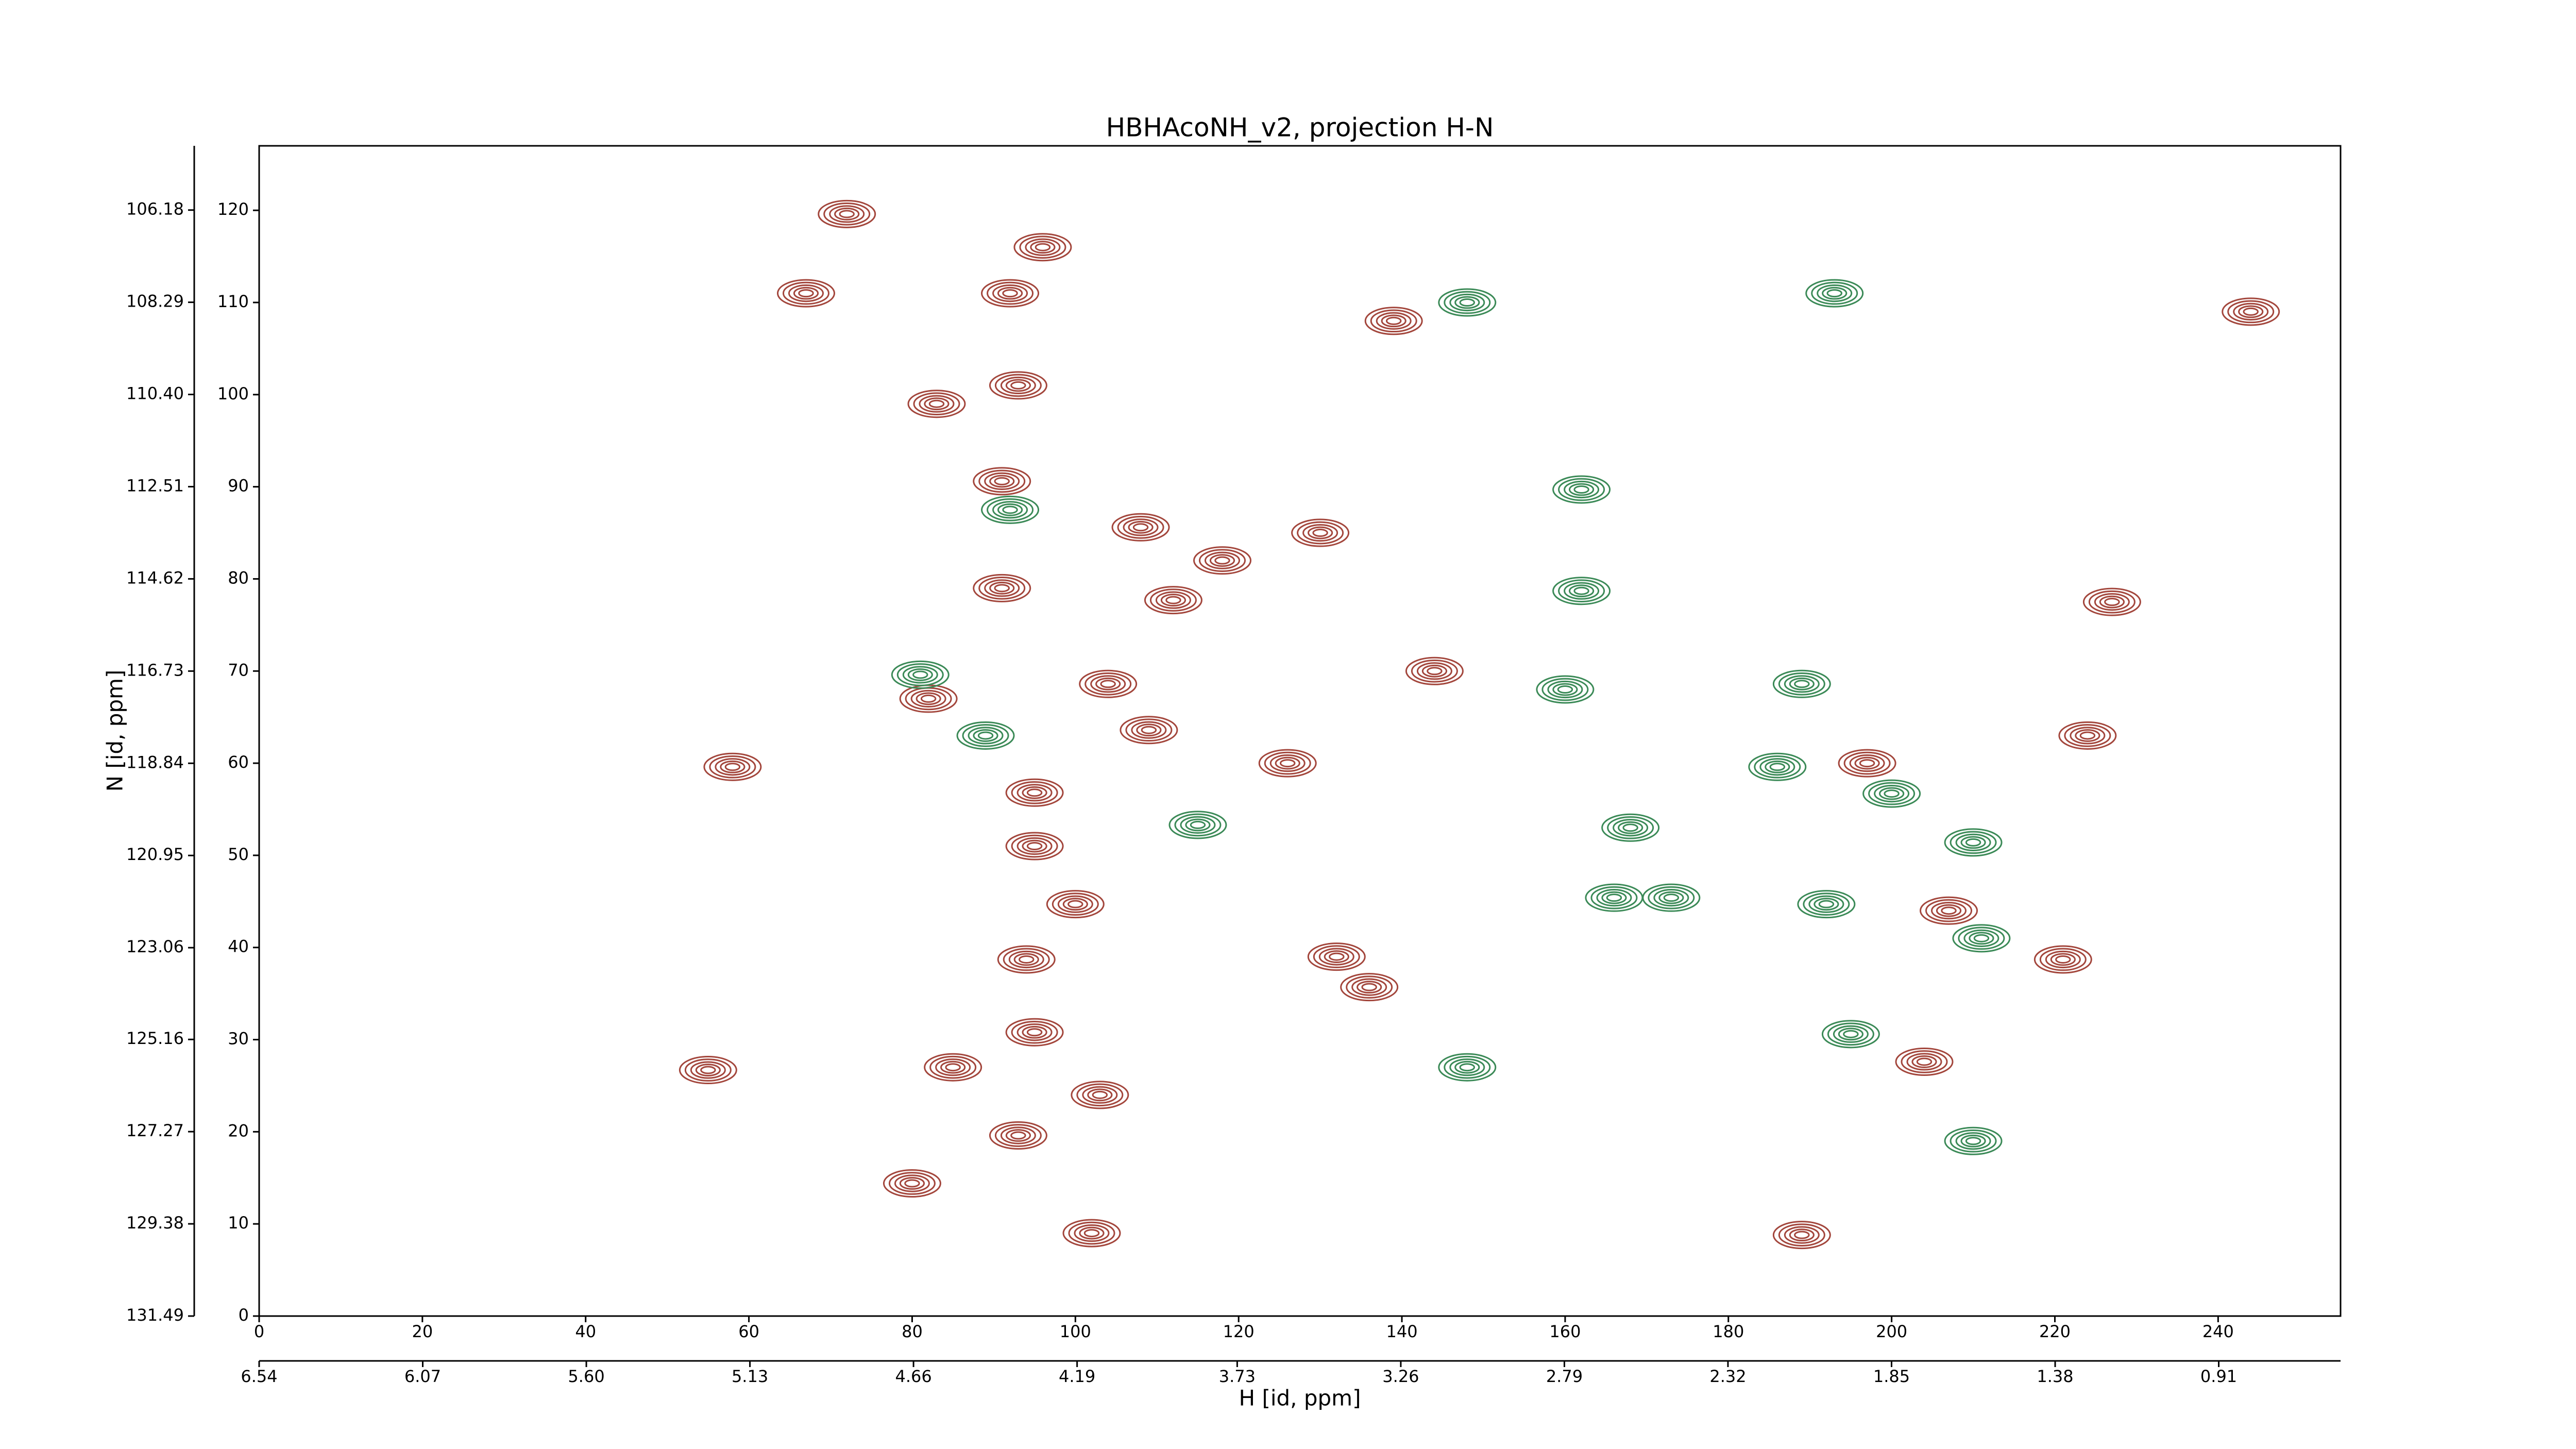 Image resolution: width=2576 pixels, height=1449 pixels. What do you see at coordinates (1727, 1376) in the screenshot?
I see `x2-tick-label: 2.32` at bounding box center [1727, 1376].